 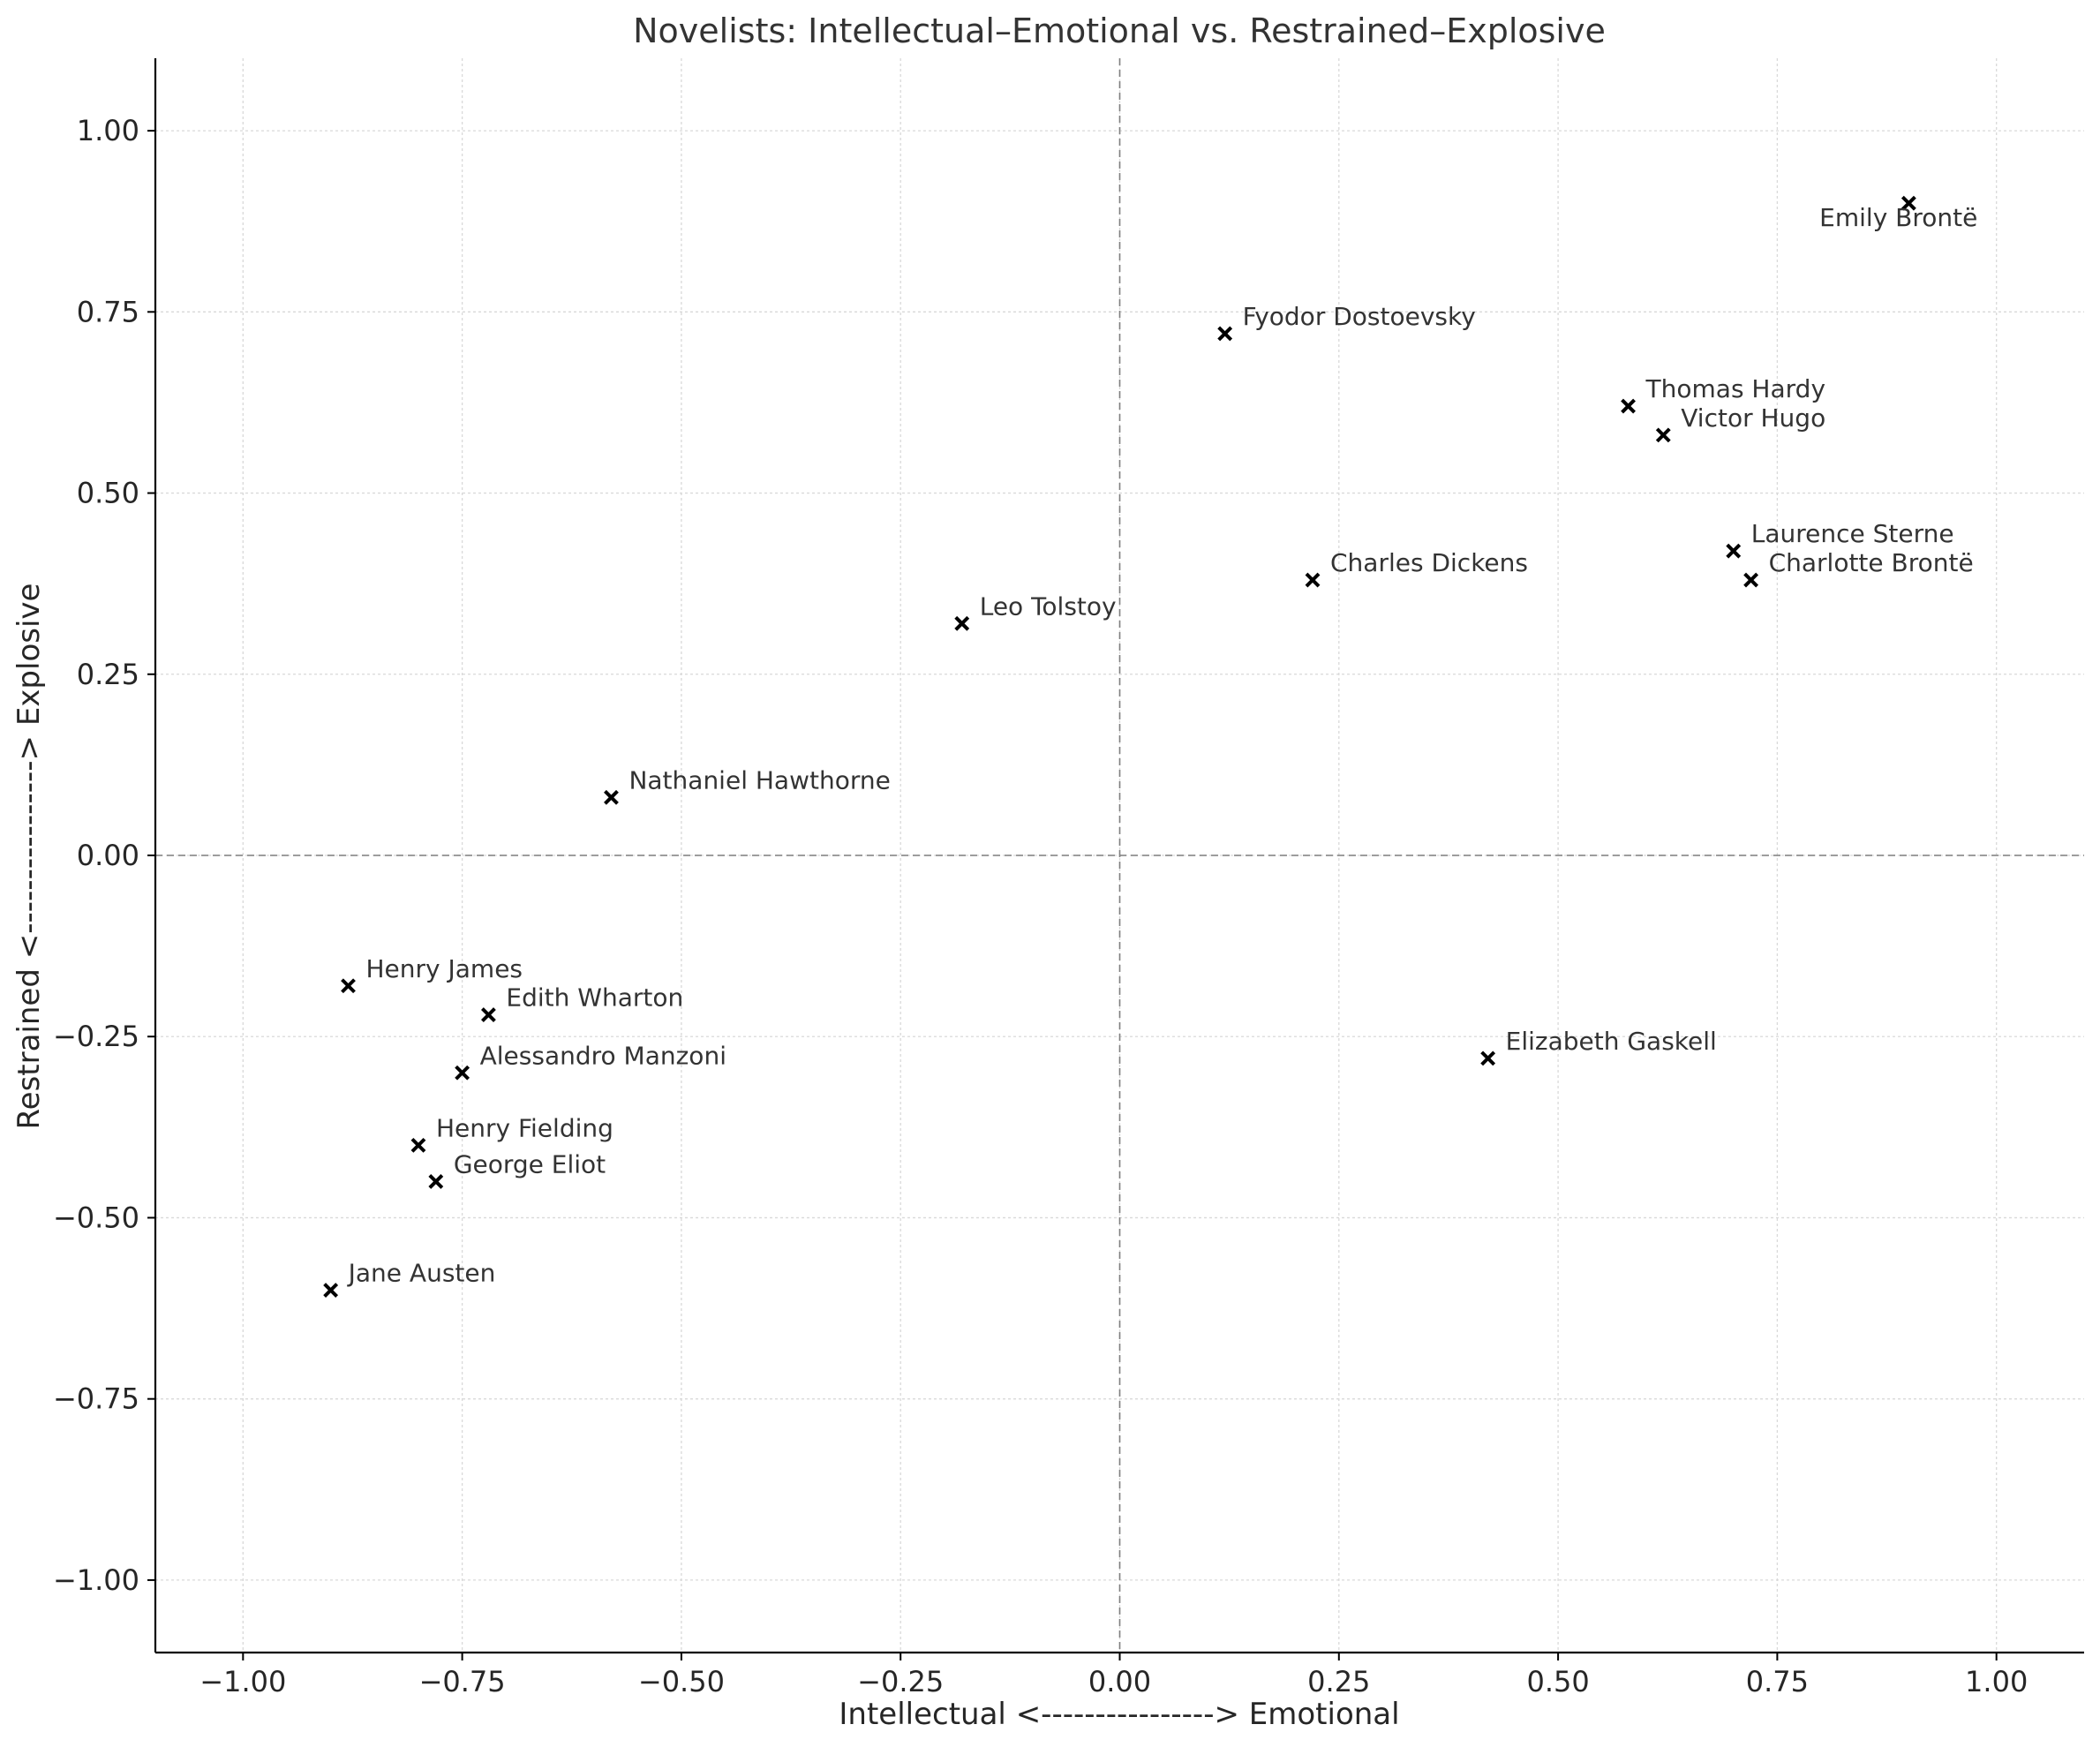 What do you see at coordinates (96, 1399) in the screenshot?
I see `y-tick-label: −0.75` at bounding box center [96, 1399].